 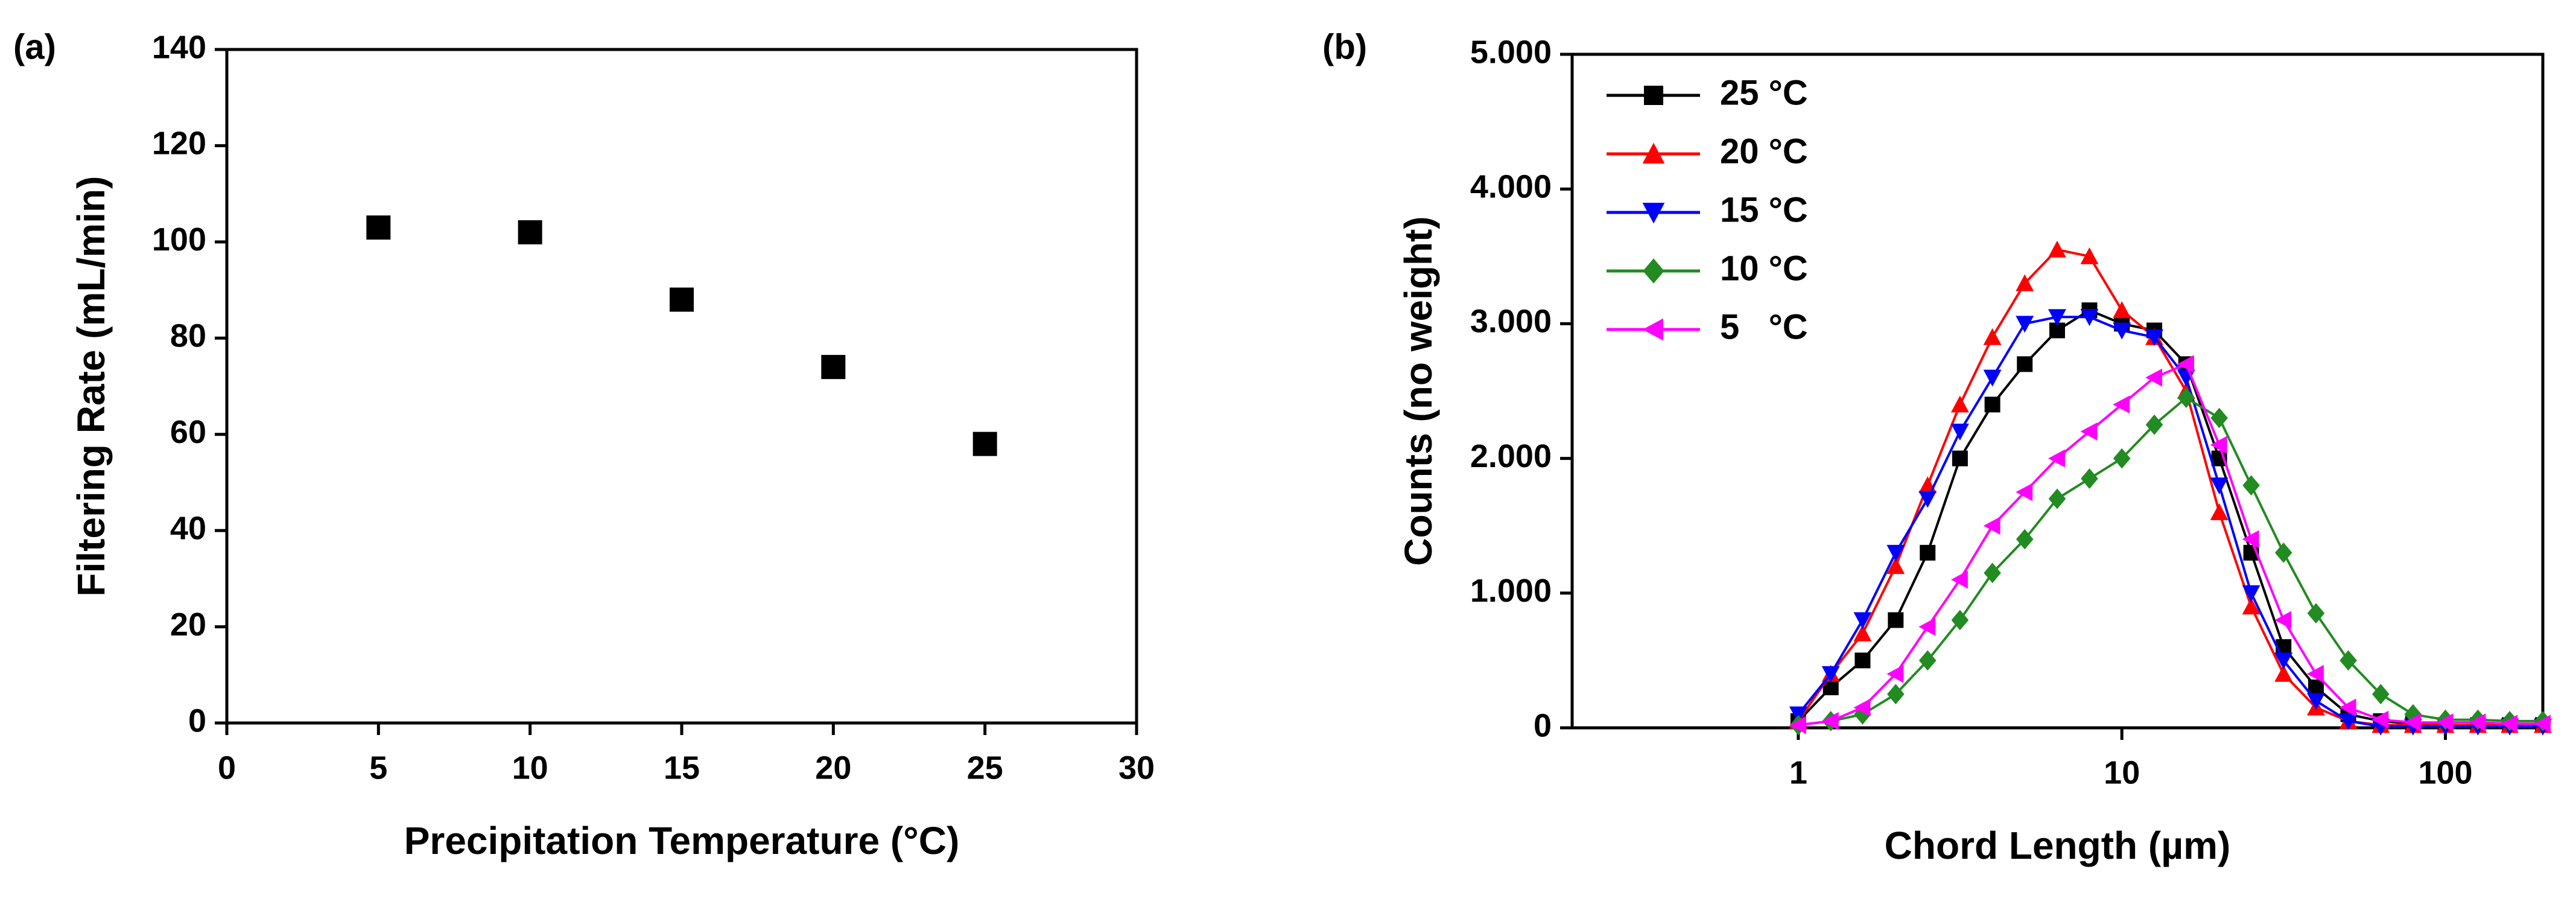 I want to click on x-tick-label: 15, so click(x=682, y=768).